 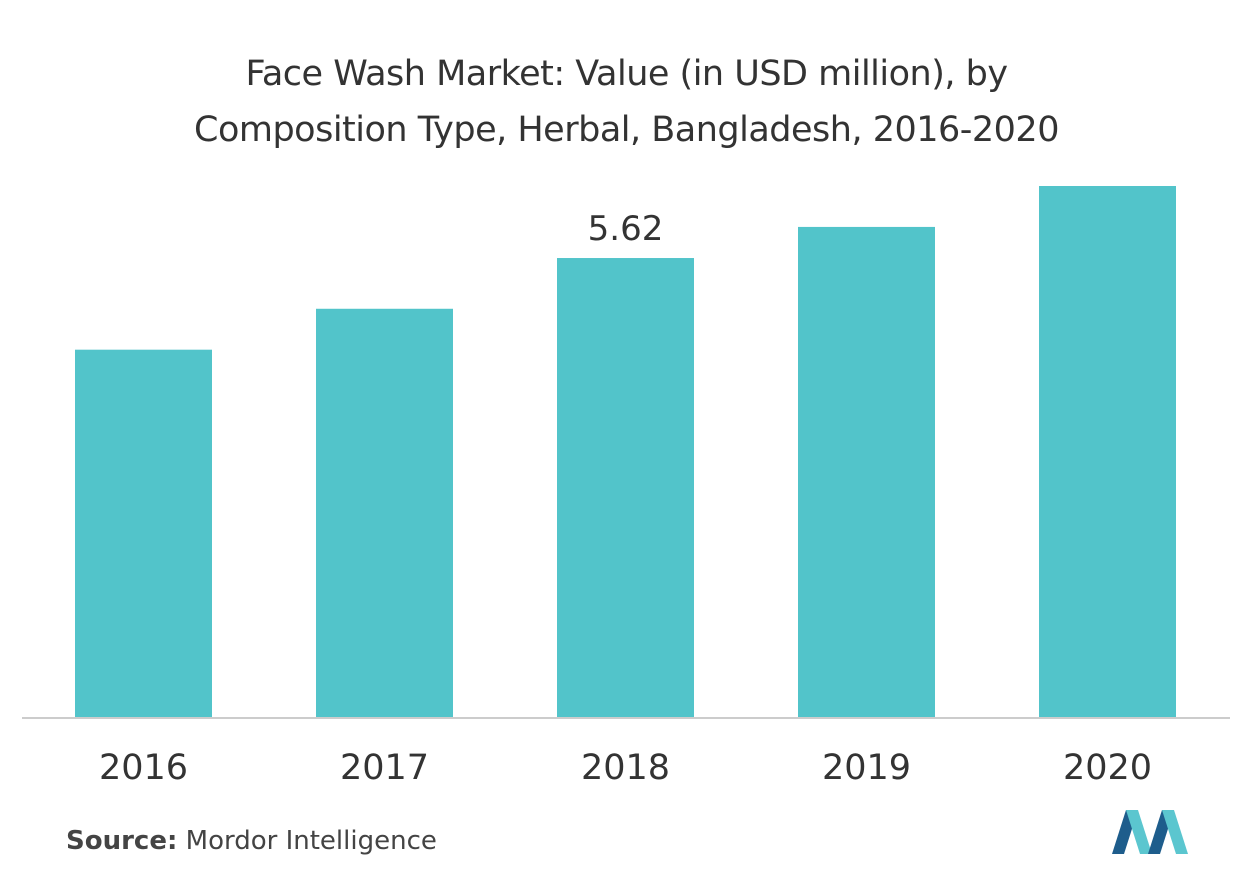 What do you see at coordinates (384, 513) in the screenshot?
I see `bar-2017` at bounding box center [384, 513].